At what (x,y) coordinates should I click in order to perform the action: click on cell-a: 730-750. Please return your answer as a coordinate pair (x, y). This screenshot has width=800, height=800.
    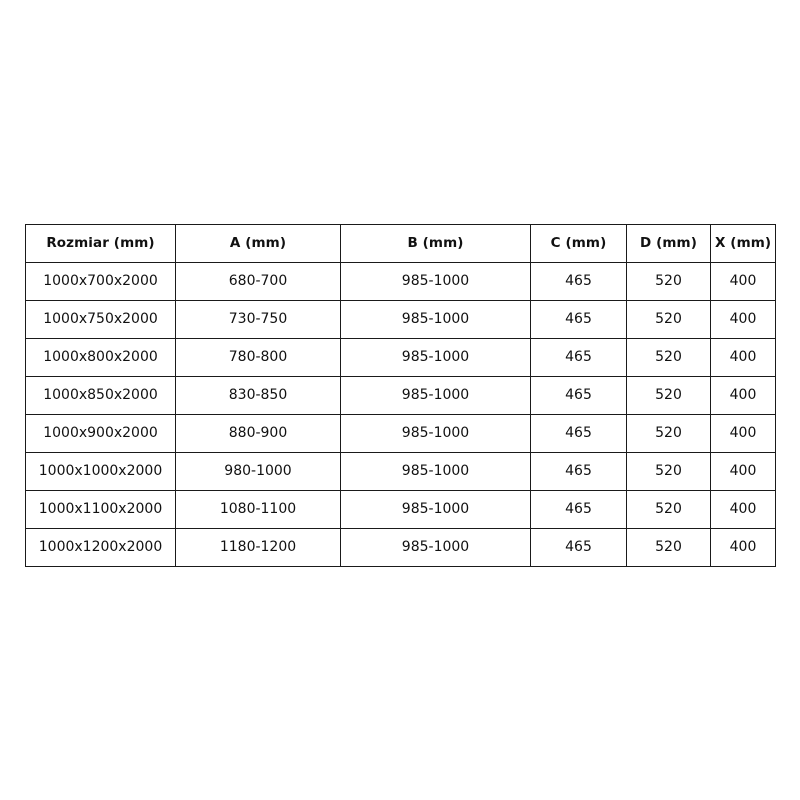
    Looking at the image, I should click on (258, 319).